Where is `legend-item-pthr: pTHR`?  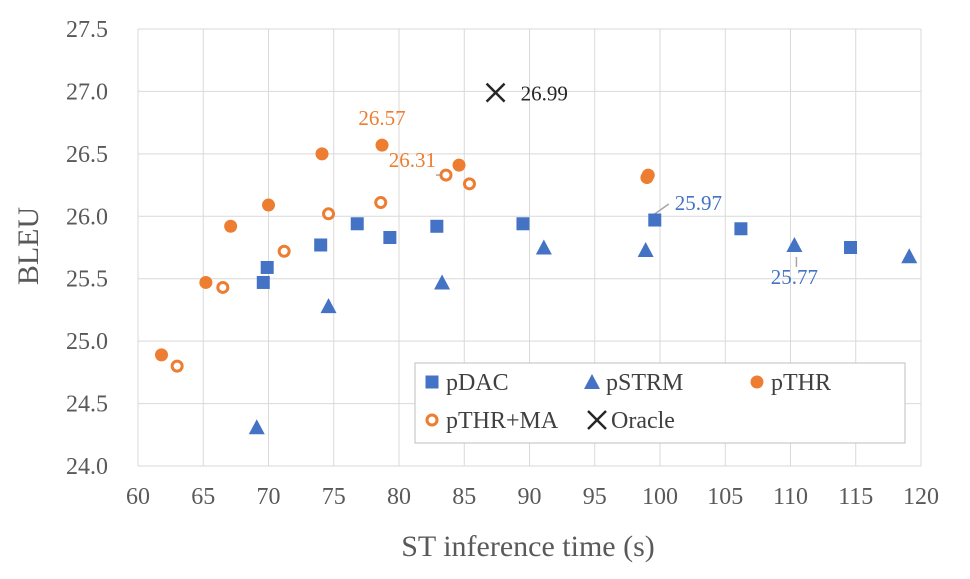
legend-item-pthr: pTHR is located at coordinates (790, 383).